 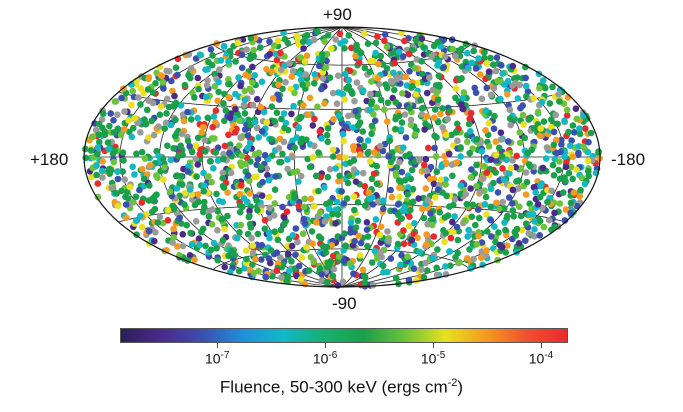 I want to click on colorbar-label-prefix: Fluence, 50-300 keV (ergs cm, so click(x=333, y=387).